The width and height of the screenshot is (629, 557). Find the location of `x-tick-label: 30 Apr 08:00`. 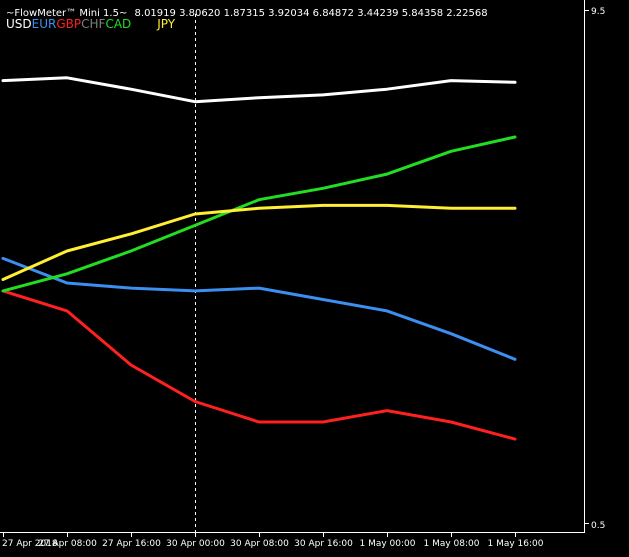

x-tick-label: 30 Apr 08:00 is located at coordinates (259, 544).